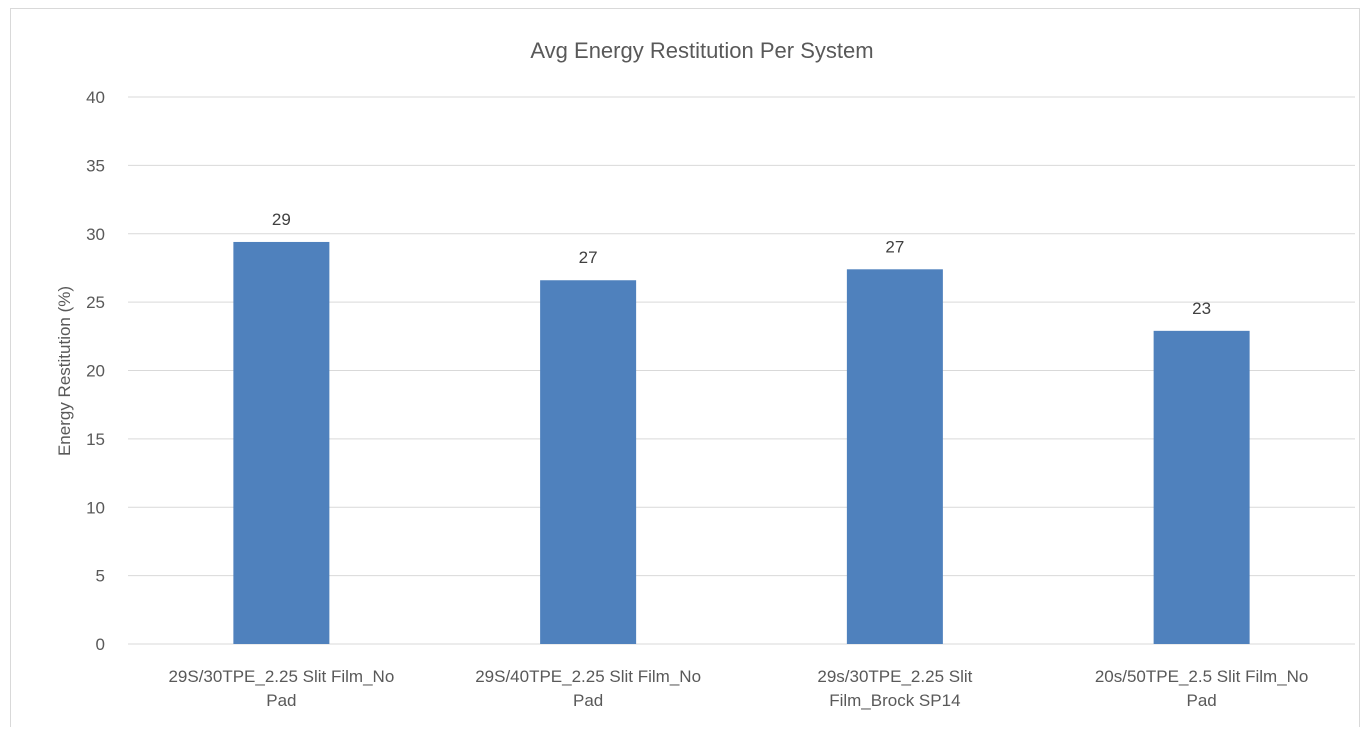  I want to click on y-axis-ticks: 0 5 10 15 20 25 30 35 40, so click(95, 371).